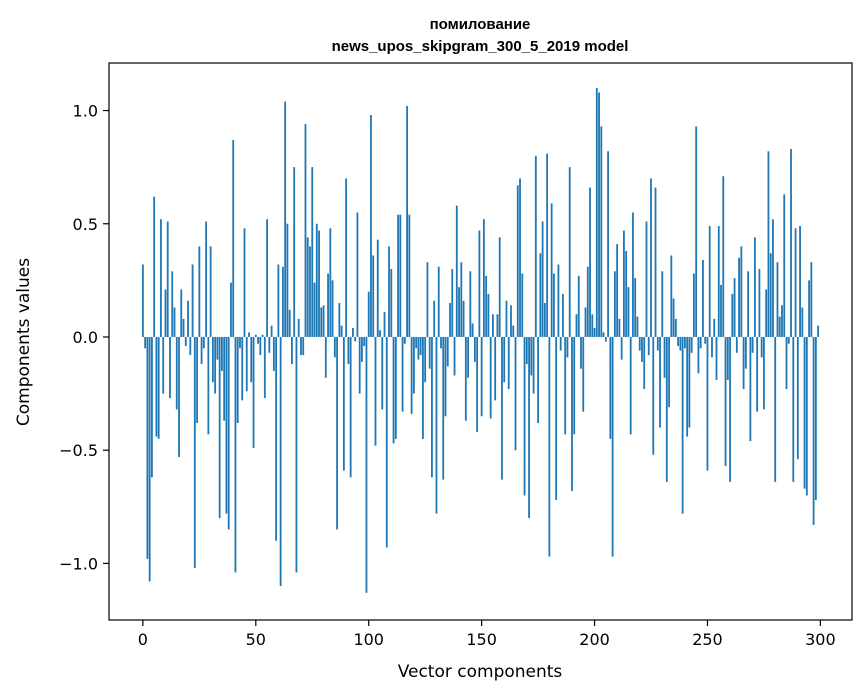 The image size is (867, 696). I want to click on y-tick-label: 0.5, so click(85, 224).